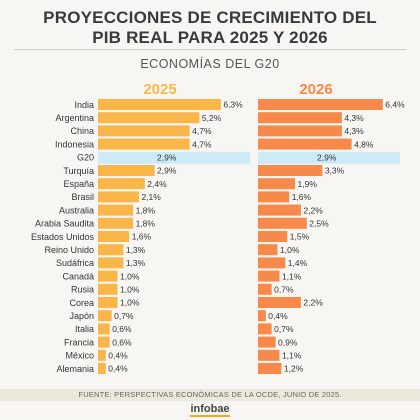  What do you see at coordinates (315, 89) in the screenshot?
I see `series-header-2026: 2026` at bounding box center [315, 89].